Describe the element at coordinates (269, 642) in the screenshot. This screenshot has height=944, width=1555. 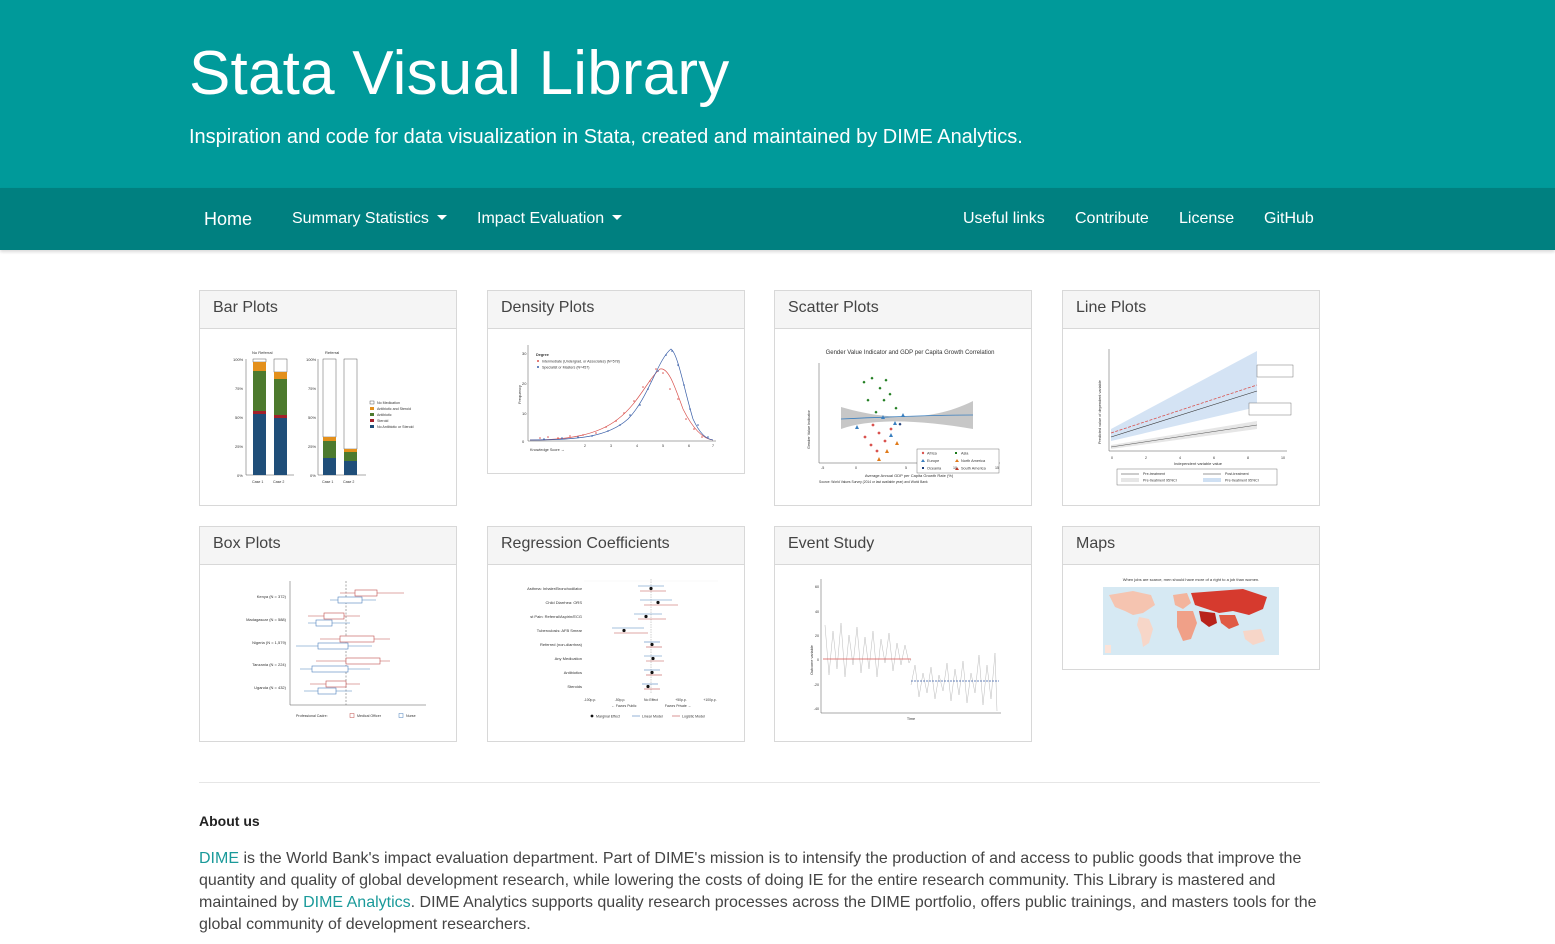
I see `svg-text: Nigeria (N = 1,579)` at that location.